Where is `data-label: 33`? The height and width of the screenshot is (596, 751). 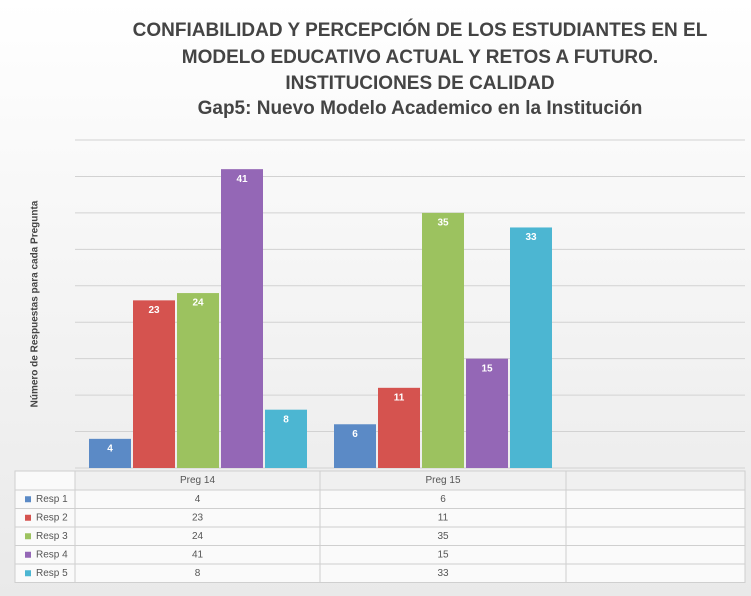 data-label: 33 is located at coordinates (531, 237).